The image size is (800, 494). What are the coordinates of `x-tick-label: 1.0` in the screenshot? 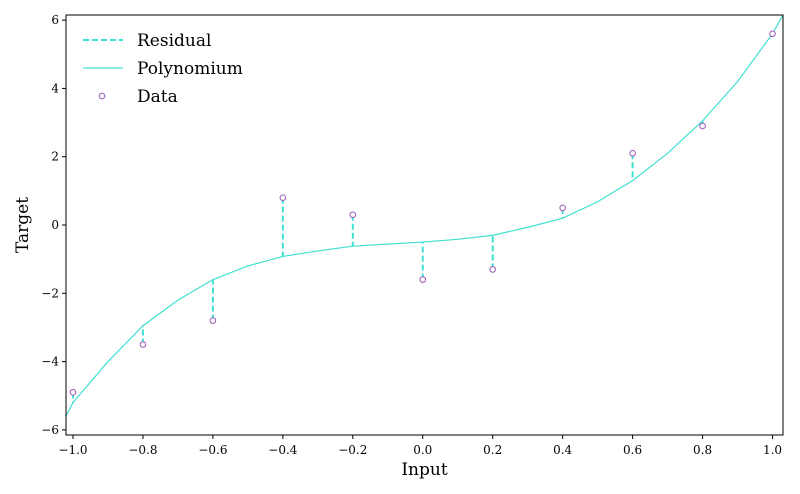 It's located at (772, 450).